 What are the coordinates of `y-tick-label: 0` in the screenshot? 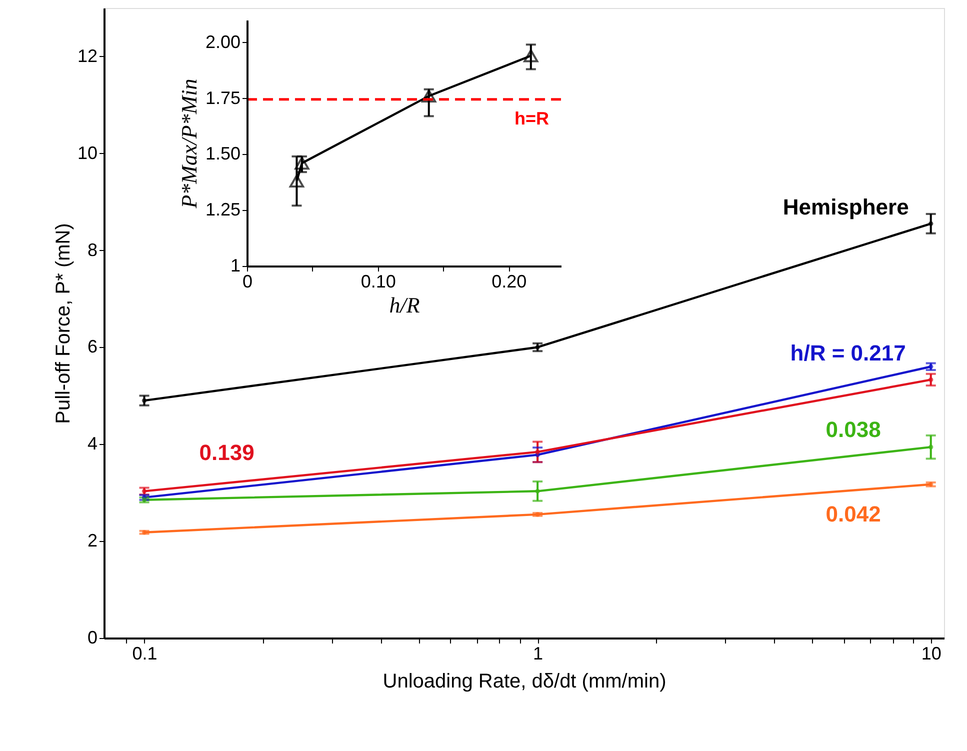 It's located at (92, 638).